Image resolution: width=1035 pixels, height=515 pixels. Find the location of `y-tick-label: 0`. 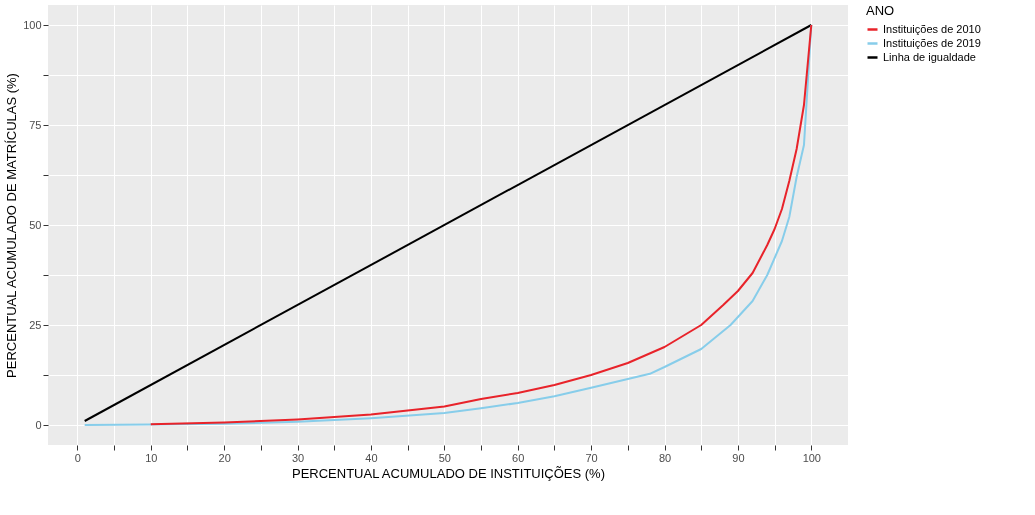

y-tick-label: 0 is located at coordinates (38, 424).